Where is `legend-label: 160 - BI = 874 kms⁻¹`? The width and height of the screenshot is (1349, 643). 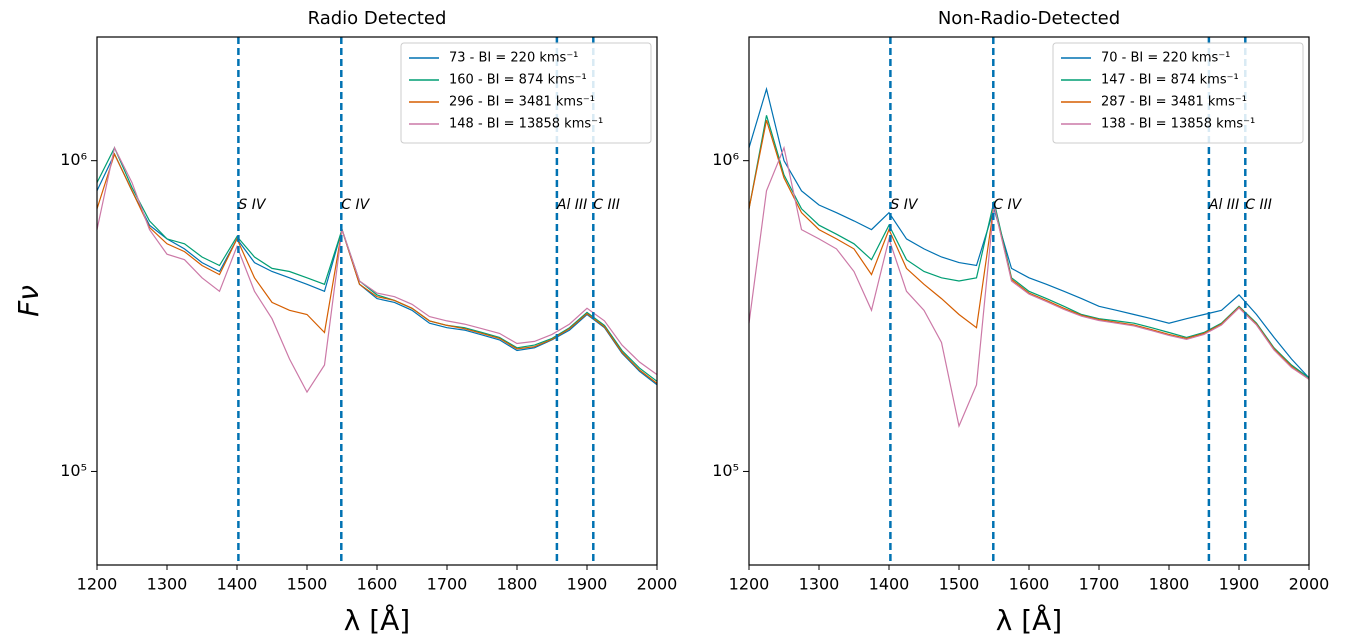 legend-label: 160 - BI = 874 kms⁻¹ is located at coordinates (518, 80).